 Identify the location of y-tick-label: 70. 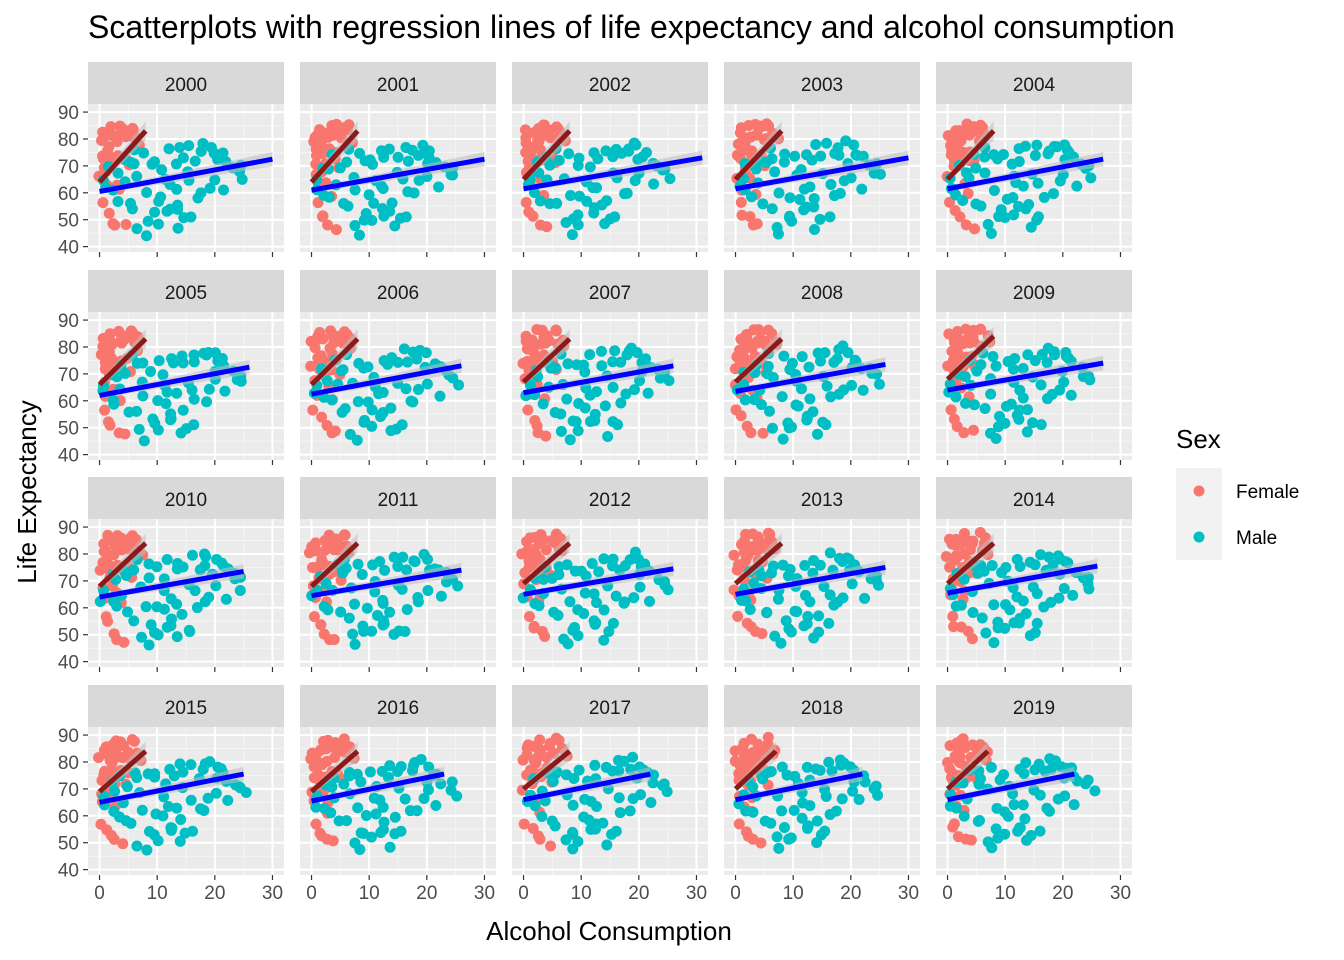
(68, 167).